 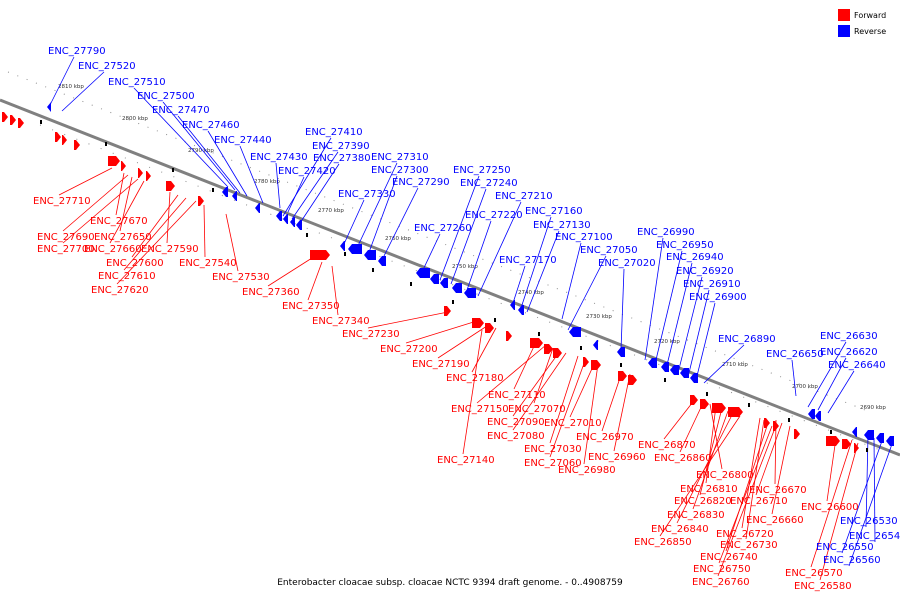 I want to click on gene-label-reverse: ENC_27410, so click(x=334, y=132).